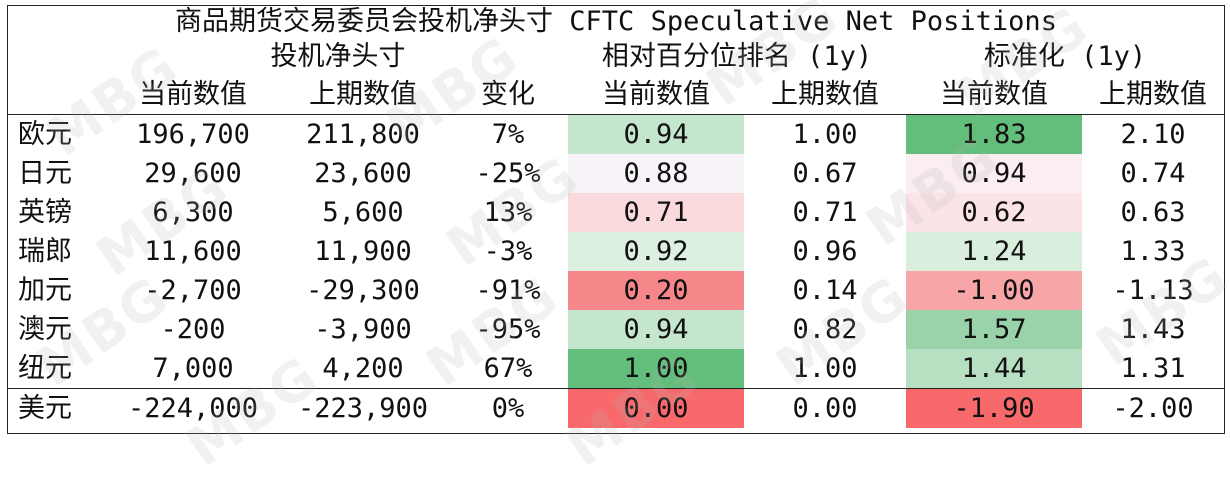 The image size is (1230, 479). What do you see at coordinates (45, 134) in the screenshot?
I see `currency-name-cell: 欧元` at bounding box center [45, 134].